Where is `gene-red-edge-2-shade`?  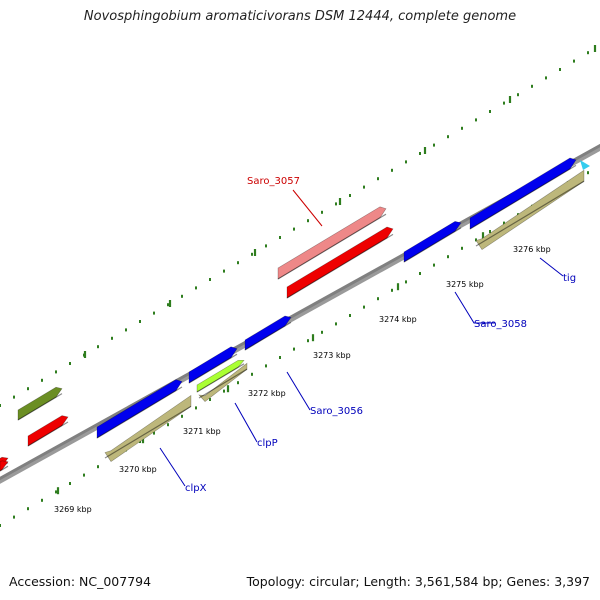 gene-red-edge-2-shade is located at coordinates (4, 468).